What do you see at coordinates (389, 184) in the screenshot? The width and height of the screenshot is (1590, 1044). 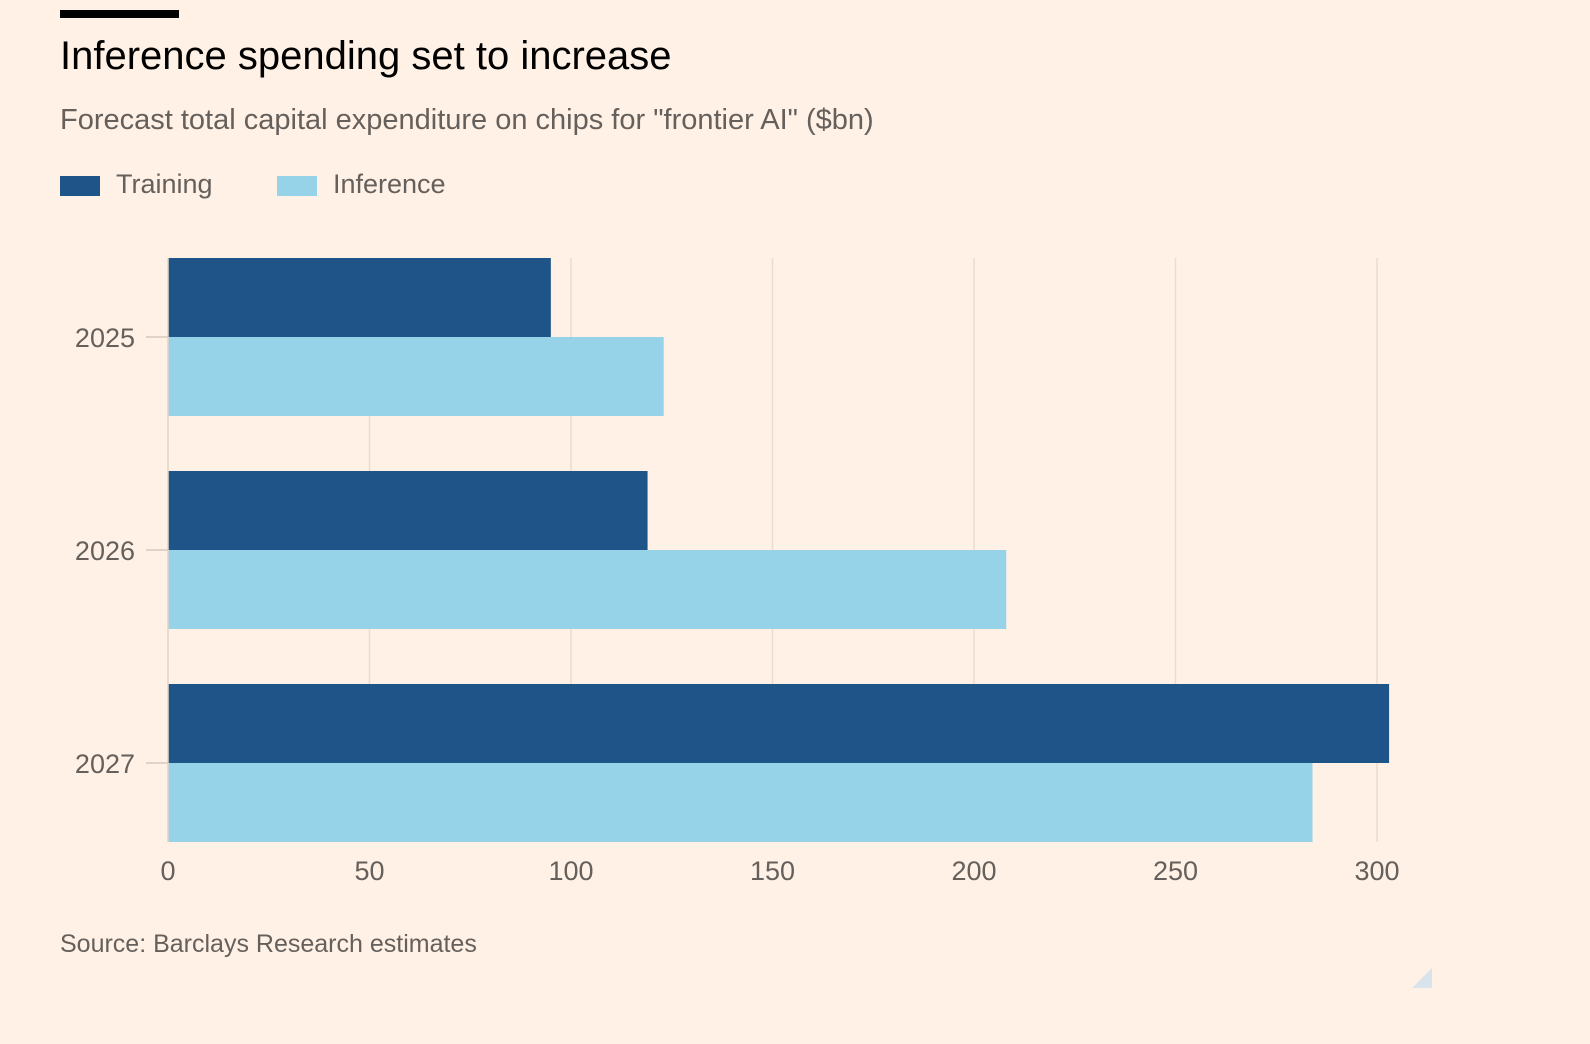 I see `legend-label-inference: Inference` at bounding box center [389, 184].